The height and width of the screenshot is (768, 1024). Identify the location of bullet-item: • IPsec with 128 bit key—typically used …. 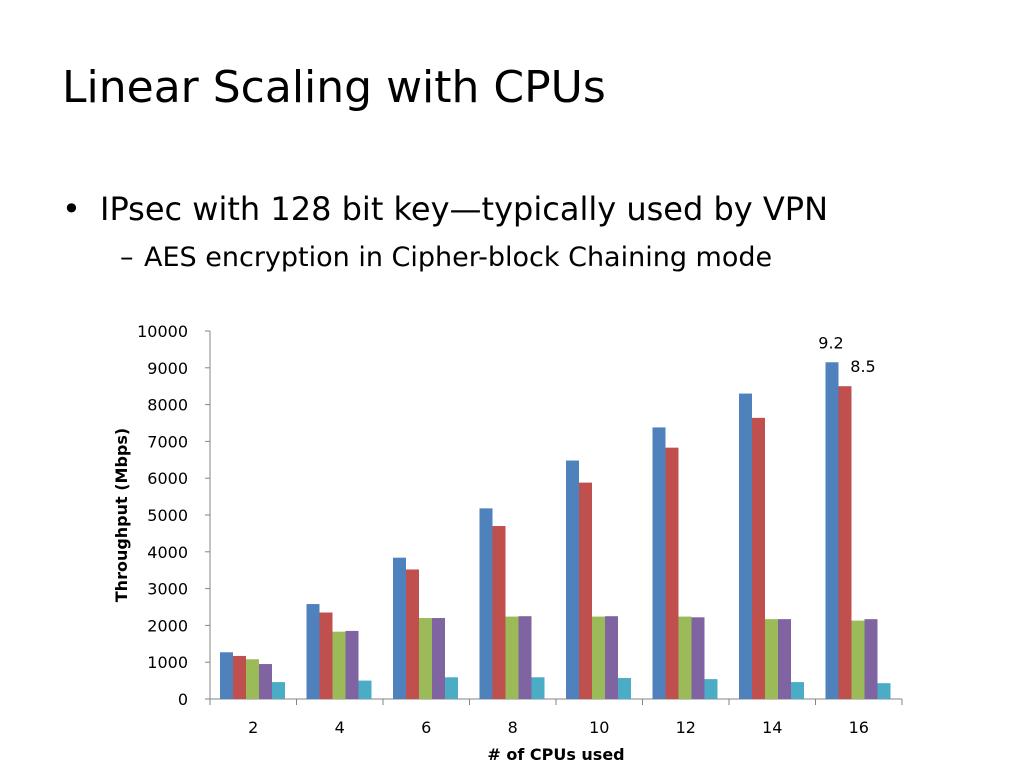
(445, 209).